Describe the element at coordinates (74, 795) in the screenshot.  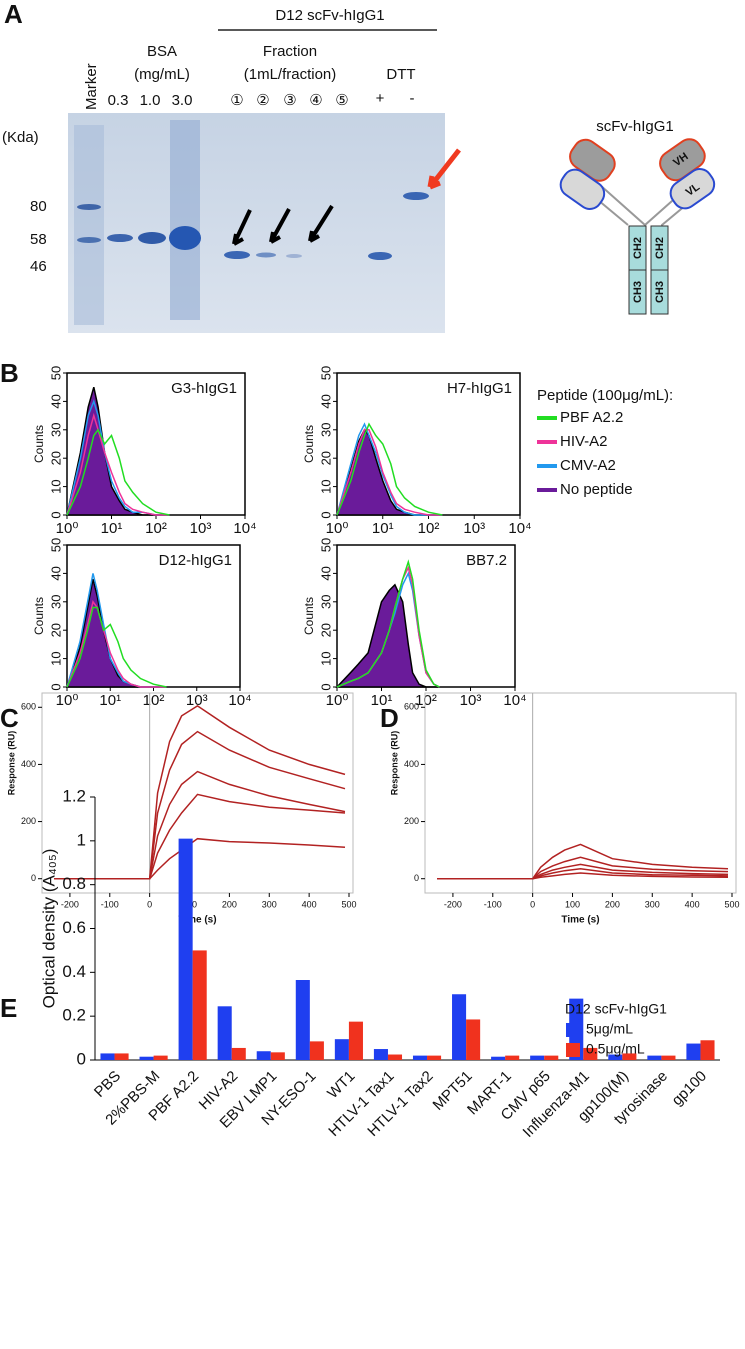
I see `y-tick-label: 1.2` at that location.